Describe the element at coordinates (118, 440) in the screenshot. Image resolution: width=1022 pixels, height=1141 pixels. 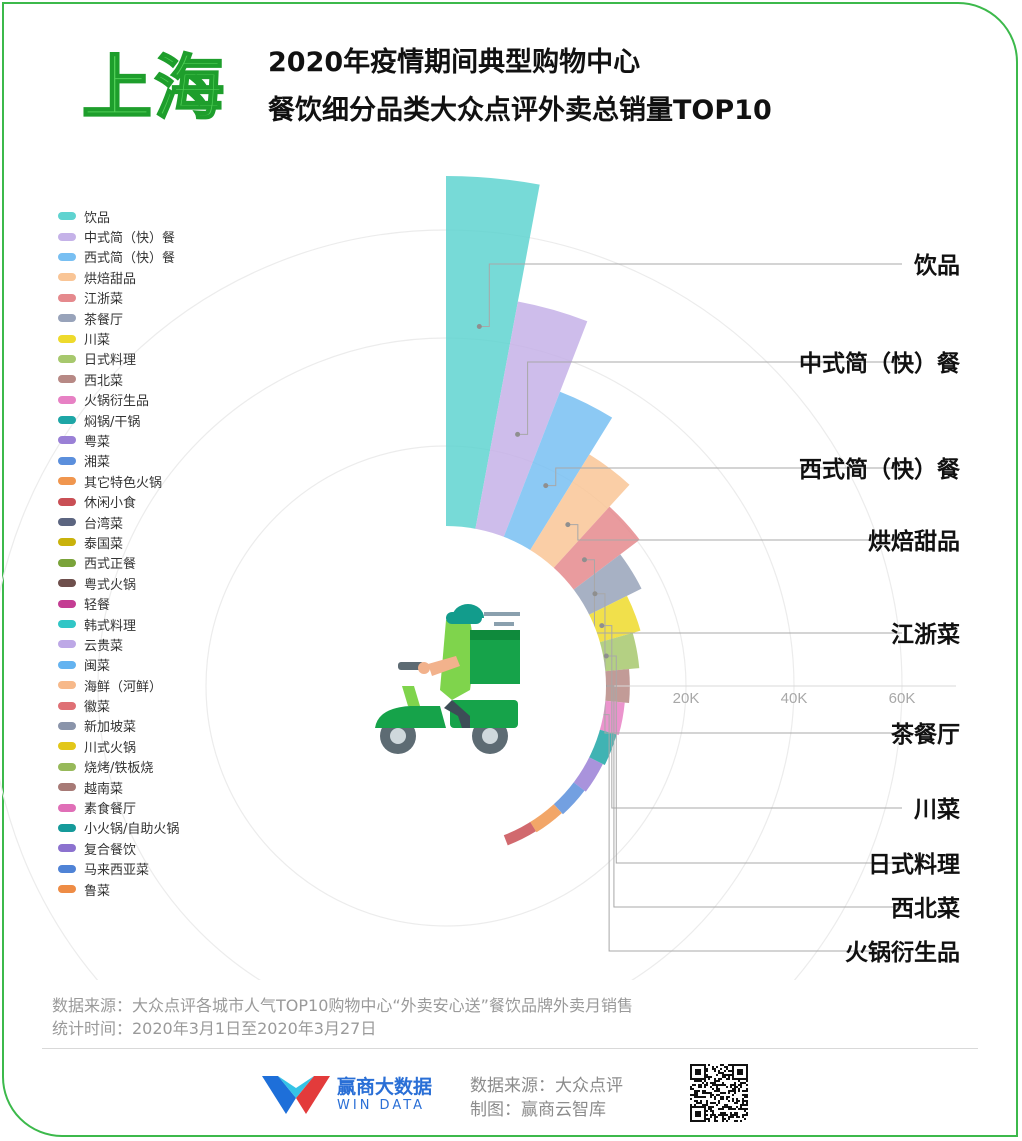
I see `legend-item: 粤菜` at that location.